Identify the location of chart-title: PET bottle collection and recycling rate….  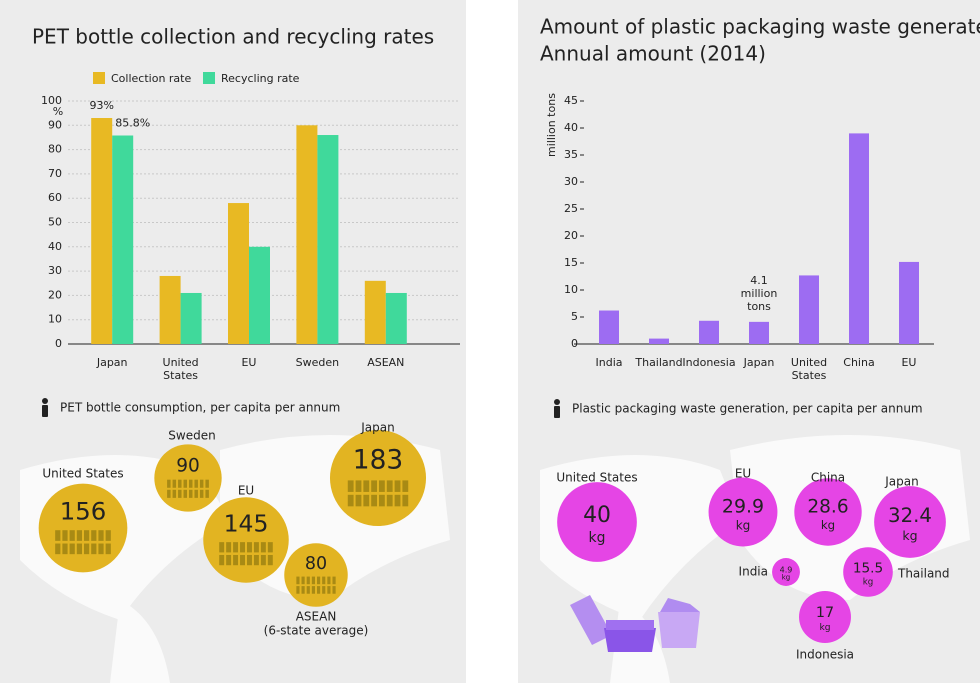
(233, 37).